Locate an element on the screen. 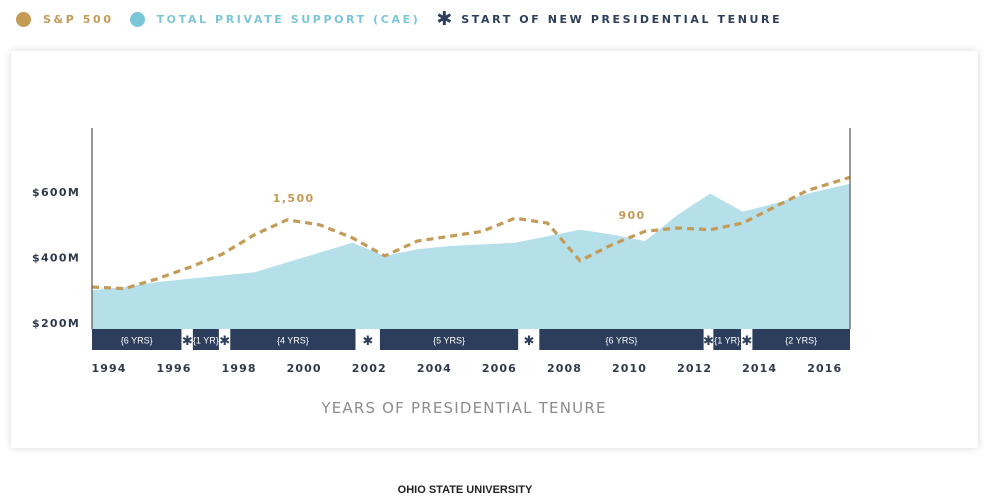 Image resolution: width=994 pixels, height=502 pixels. footer-label: OHIO STATE UNIVERSITY is located at coordinates (465, 490).